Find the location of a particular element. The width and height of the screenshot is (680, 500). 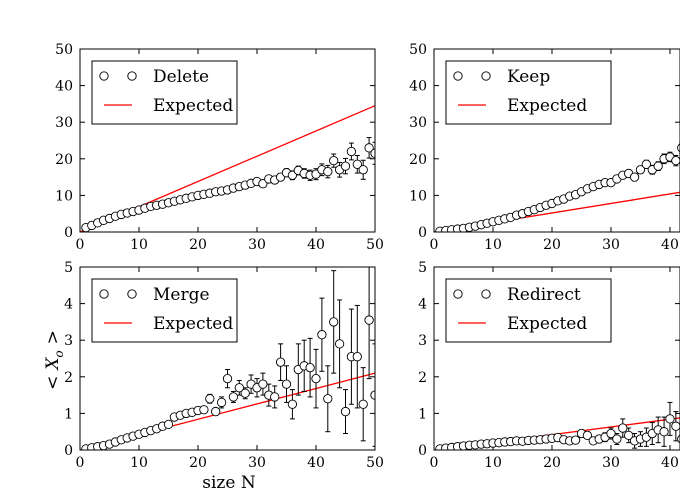

y-axis-title-close: > is located at coordinates (53, 337).